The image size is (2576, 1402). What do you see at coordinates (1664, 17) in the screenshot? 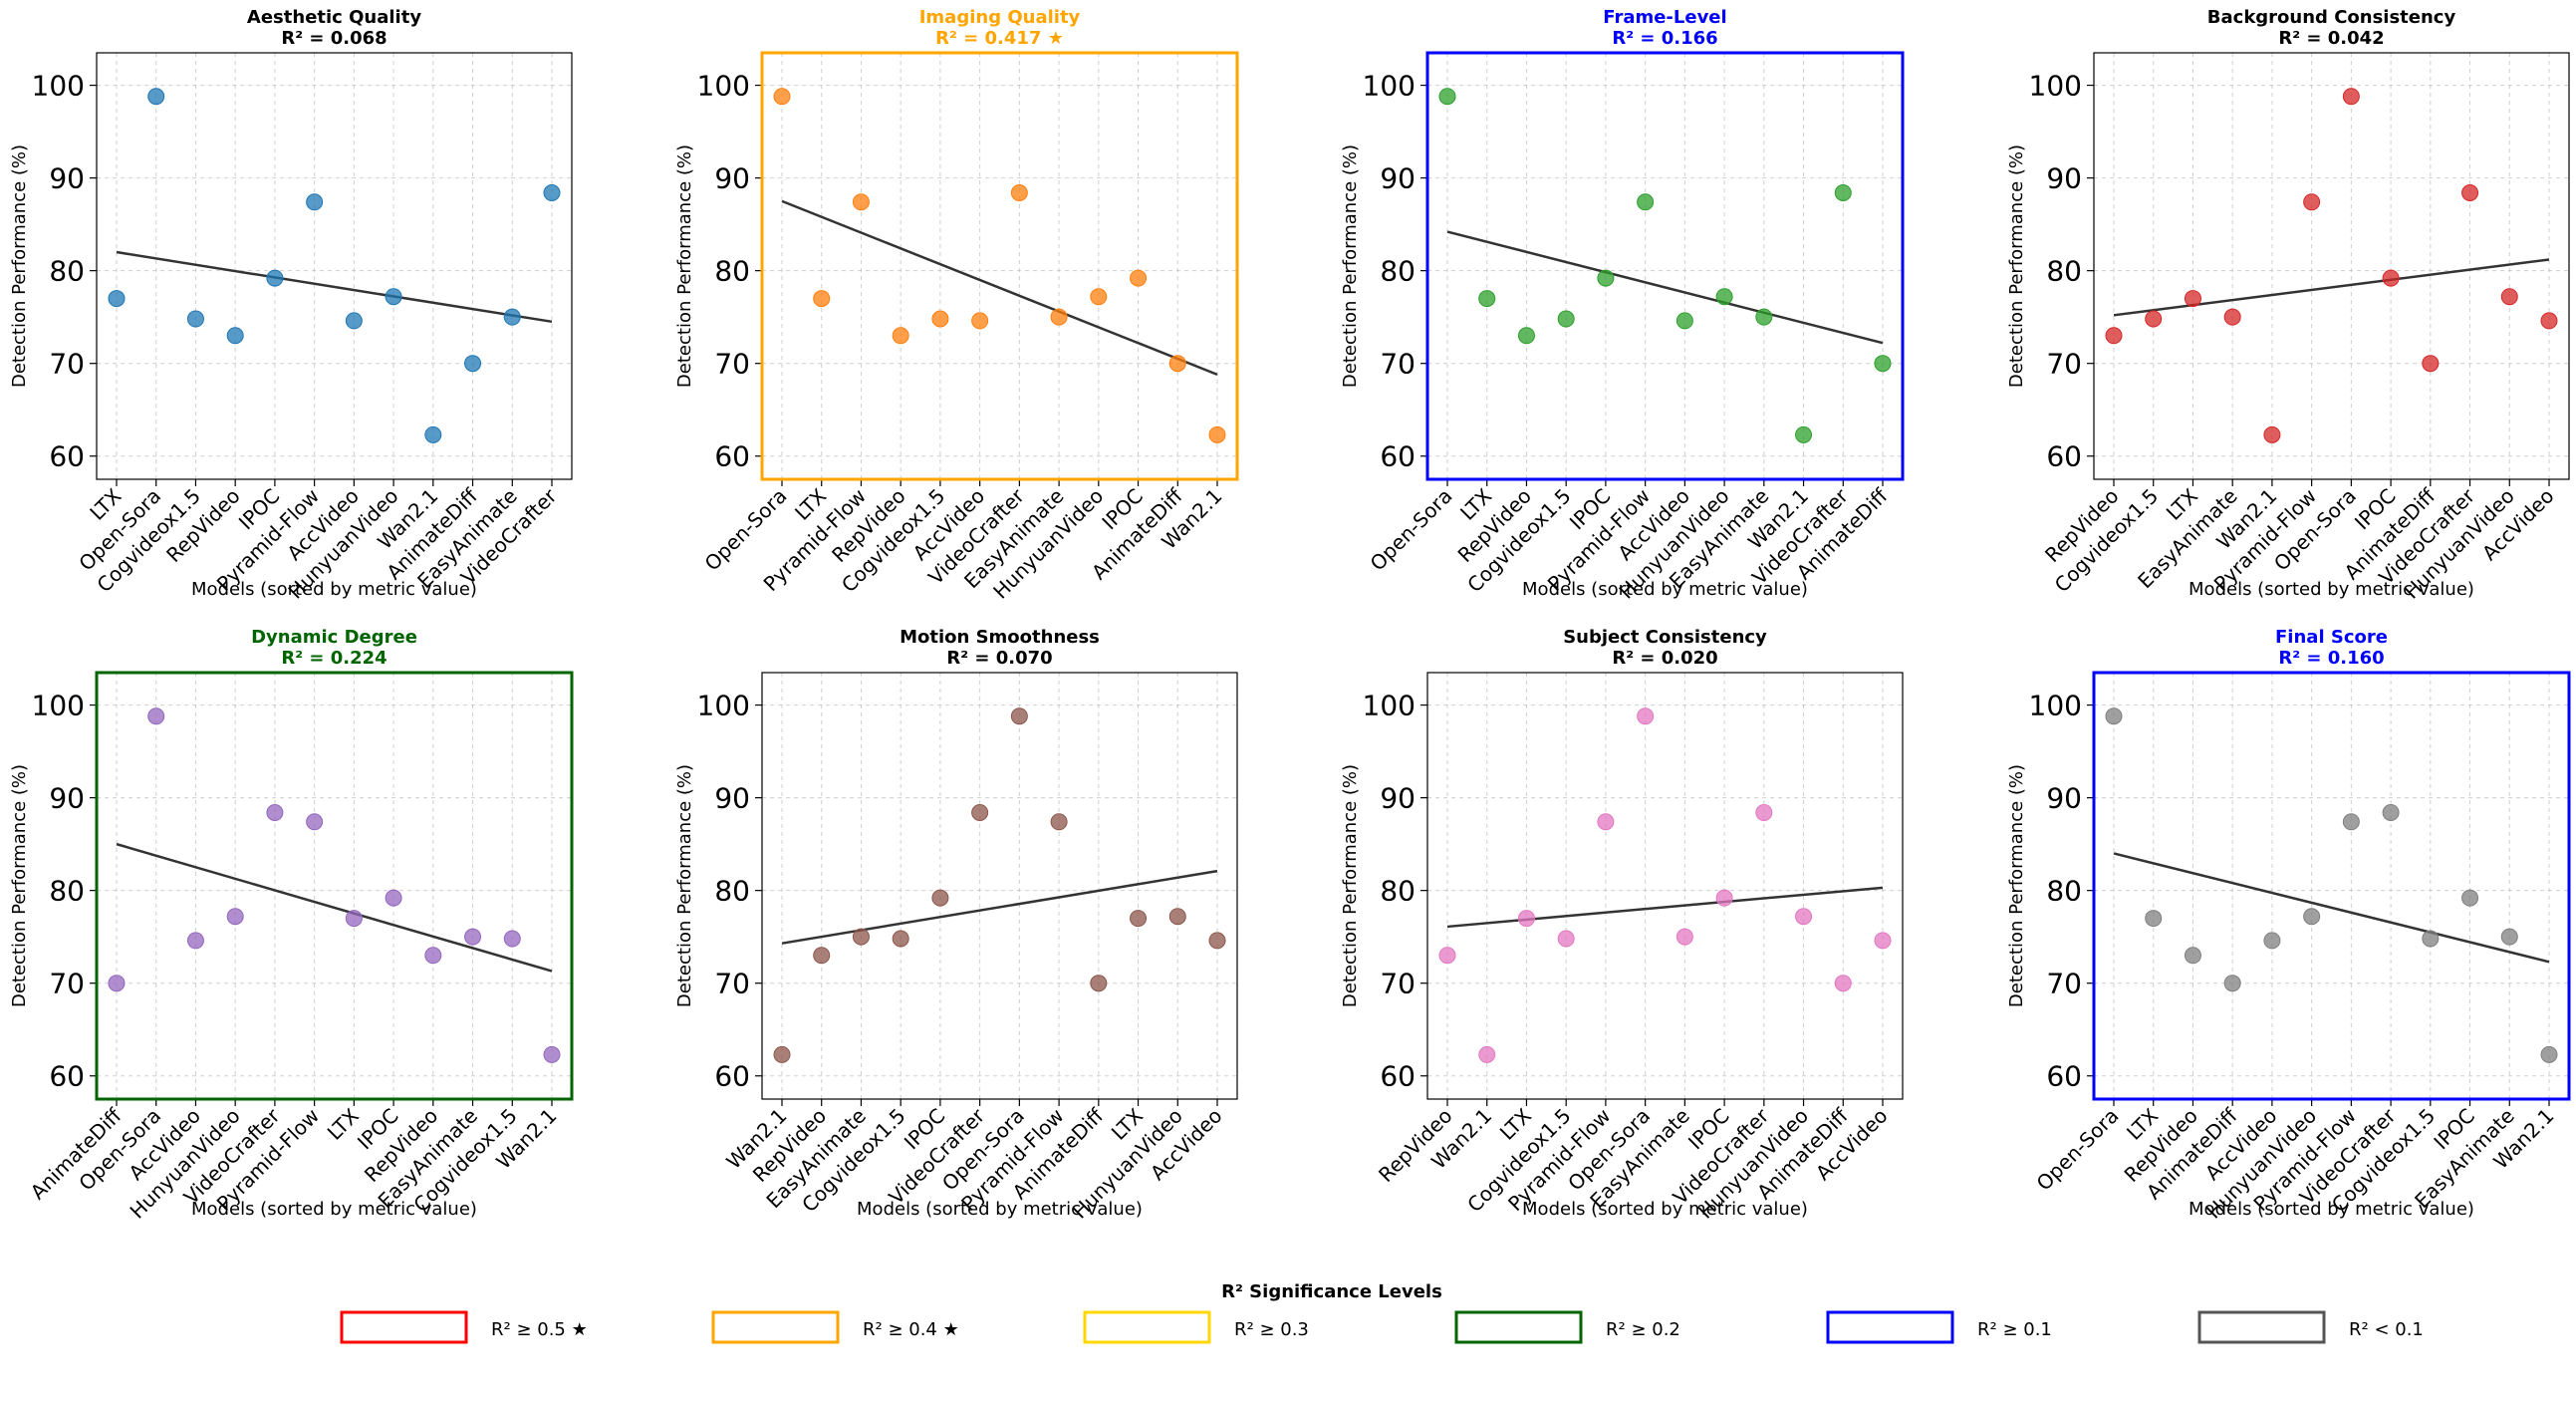
I see `subplot-title: Frame-Level` at bounding box center [1664, 17].